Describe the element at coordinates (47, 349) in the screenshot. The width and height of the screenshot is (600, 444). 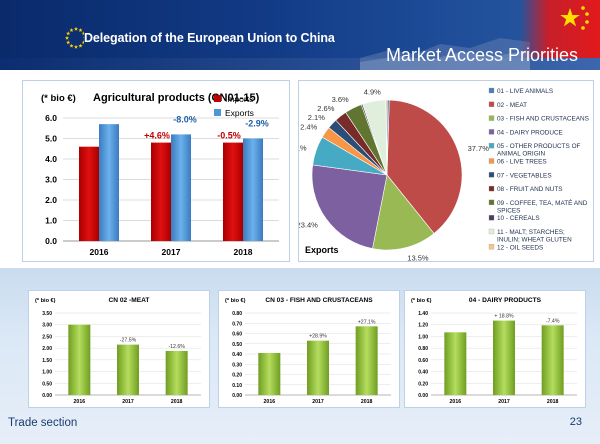
I see `y-tick-label: 2.00` at that location.